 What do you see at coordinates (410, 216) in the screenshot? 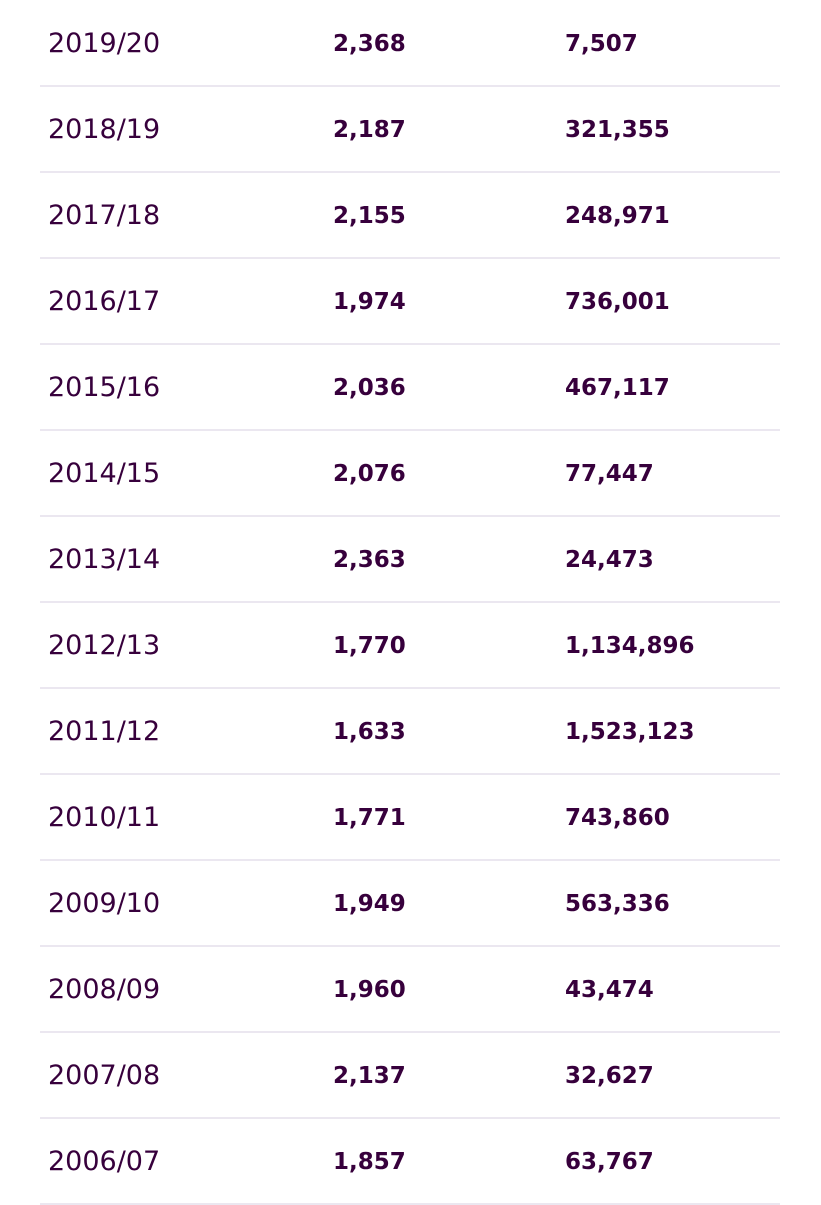
I see `table-row: 2017/18 2,155 248,971` at bounding box center [410, 216].